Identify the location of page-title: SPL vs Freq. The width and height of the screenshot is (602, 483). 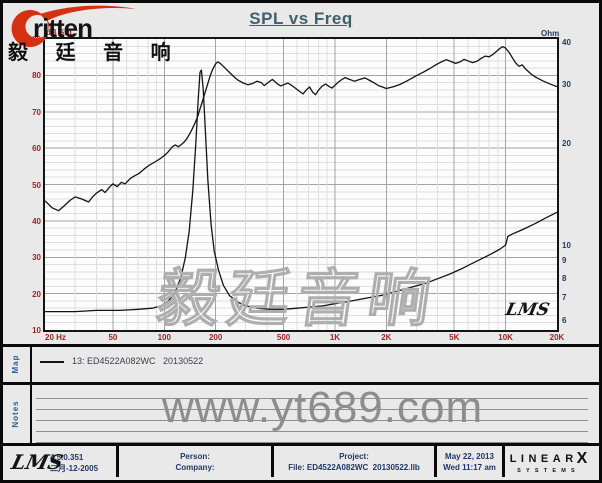
(301, 18).